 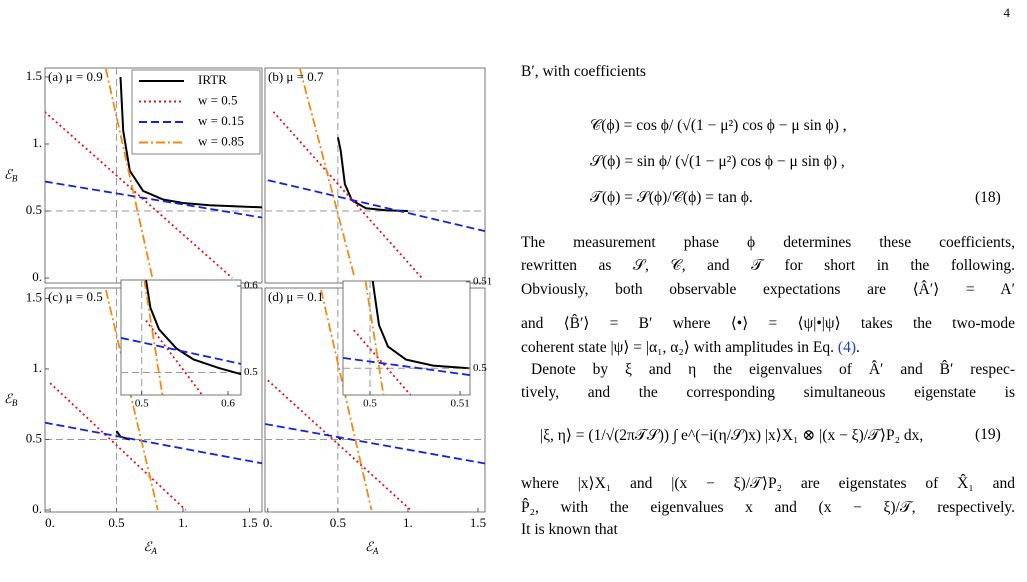 What do you see at coordinates (296, 76) in the screenshot?
I see `panel-label: (b) μ = 0.7` at bounding box center [296, 76].